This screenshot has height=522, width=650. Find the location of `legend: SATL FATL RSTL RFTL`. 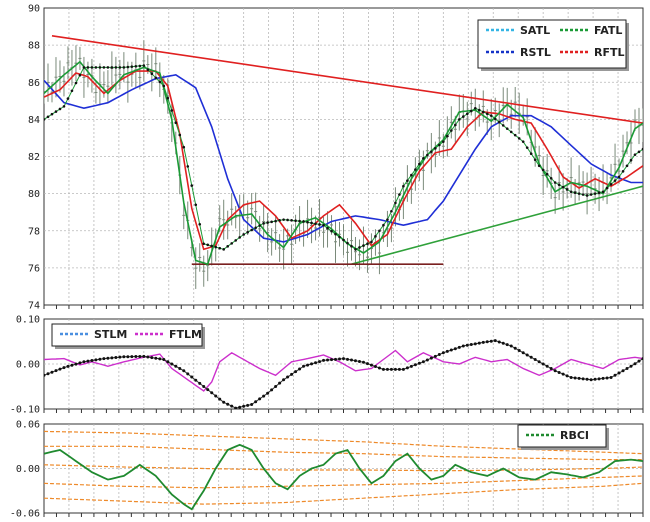

legend: SATL FATL RSTL RFTL is located at coordinates (553, 45).